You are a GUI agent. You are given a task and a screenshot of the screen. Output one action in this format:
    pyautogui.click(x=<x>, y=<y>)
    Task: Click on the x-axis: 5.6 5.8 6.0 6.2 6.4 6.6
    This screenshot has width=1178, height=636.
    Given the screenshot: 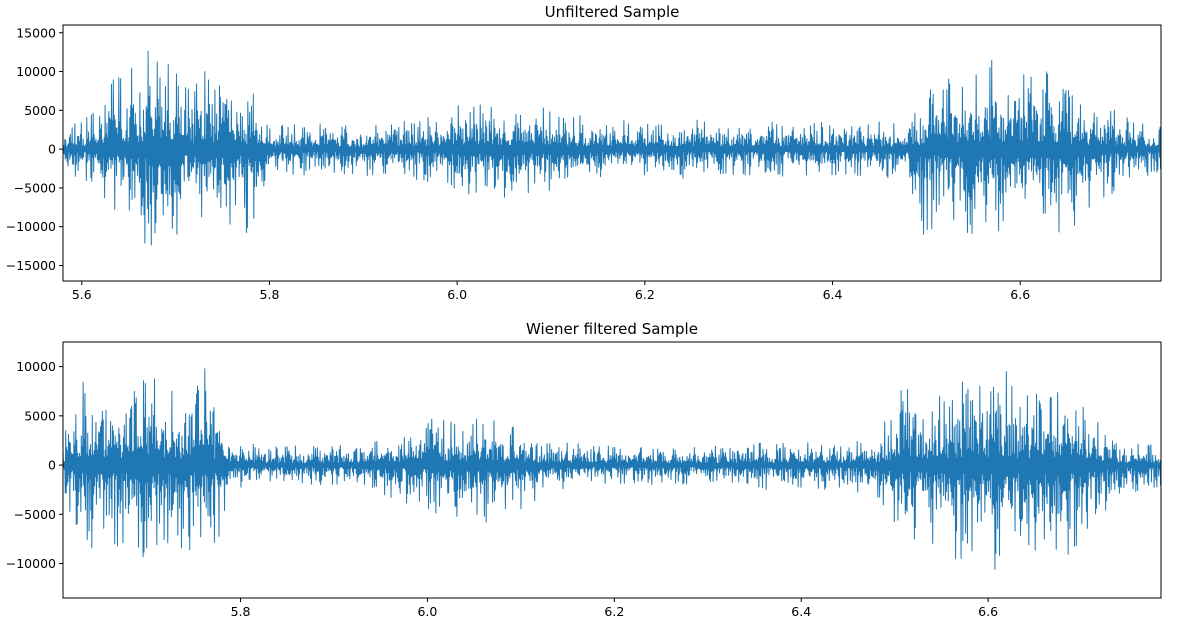 What is the action you would take?
    pyautogui.click(x=551, y=291)
    